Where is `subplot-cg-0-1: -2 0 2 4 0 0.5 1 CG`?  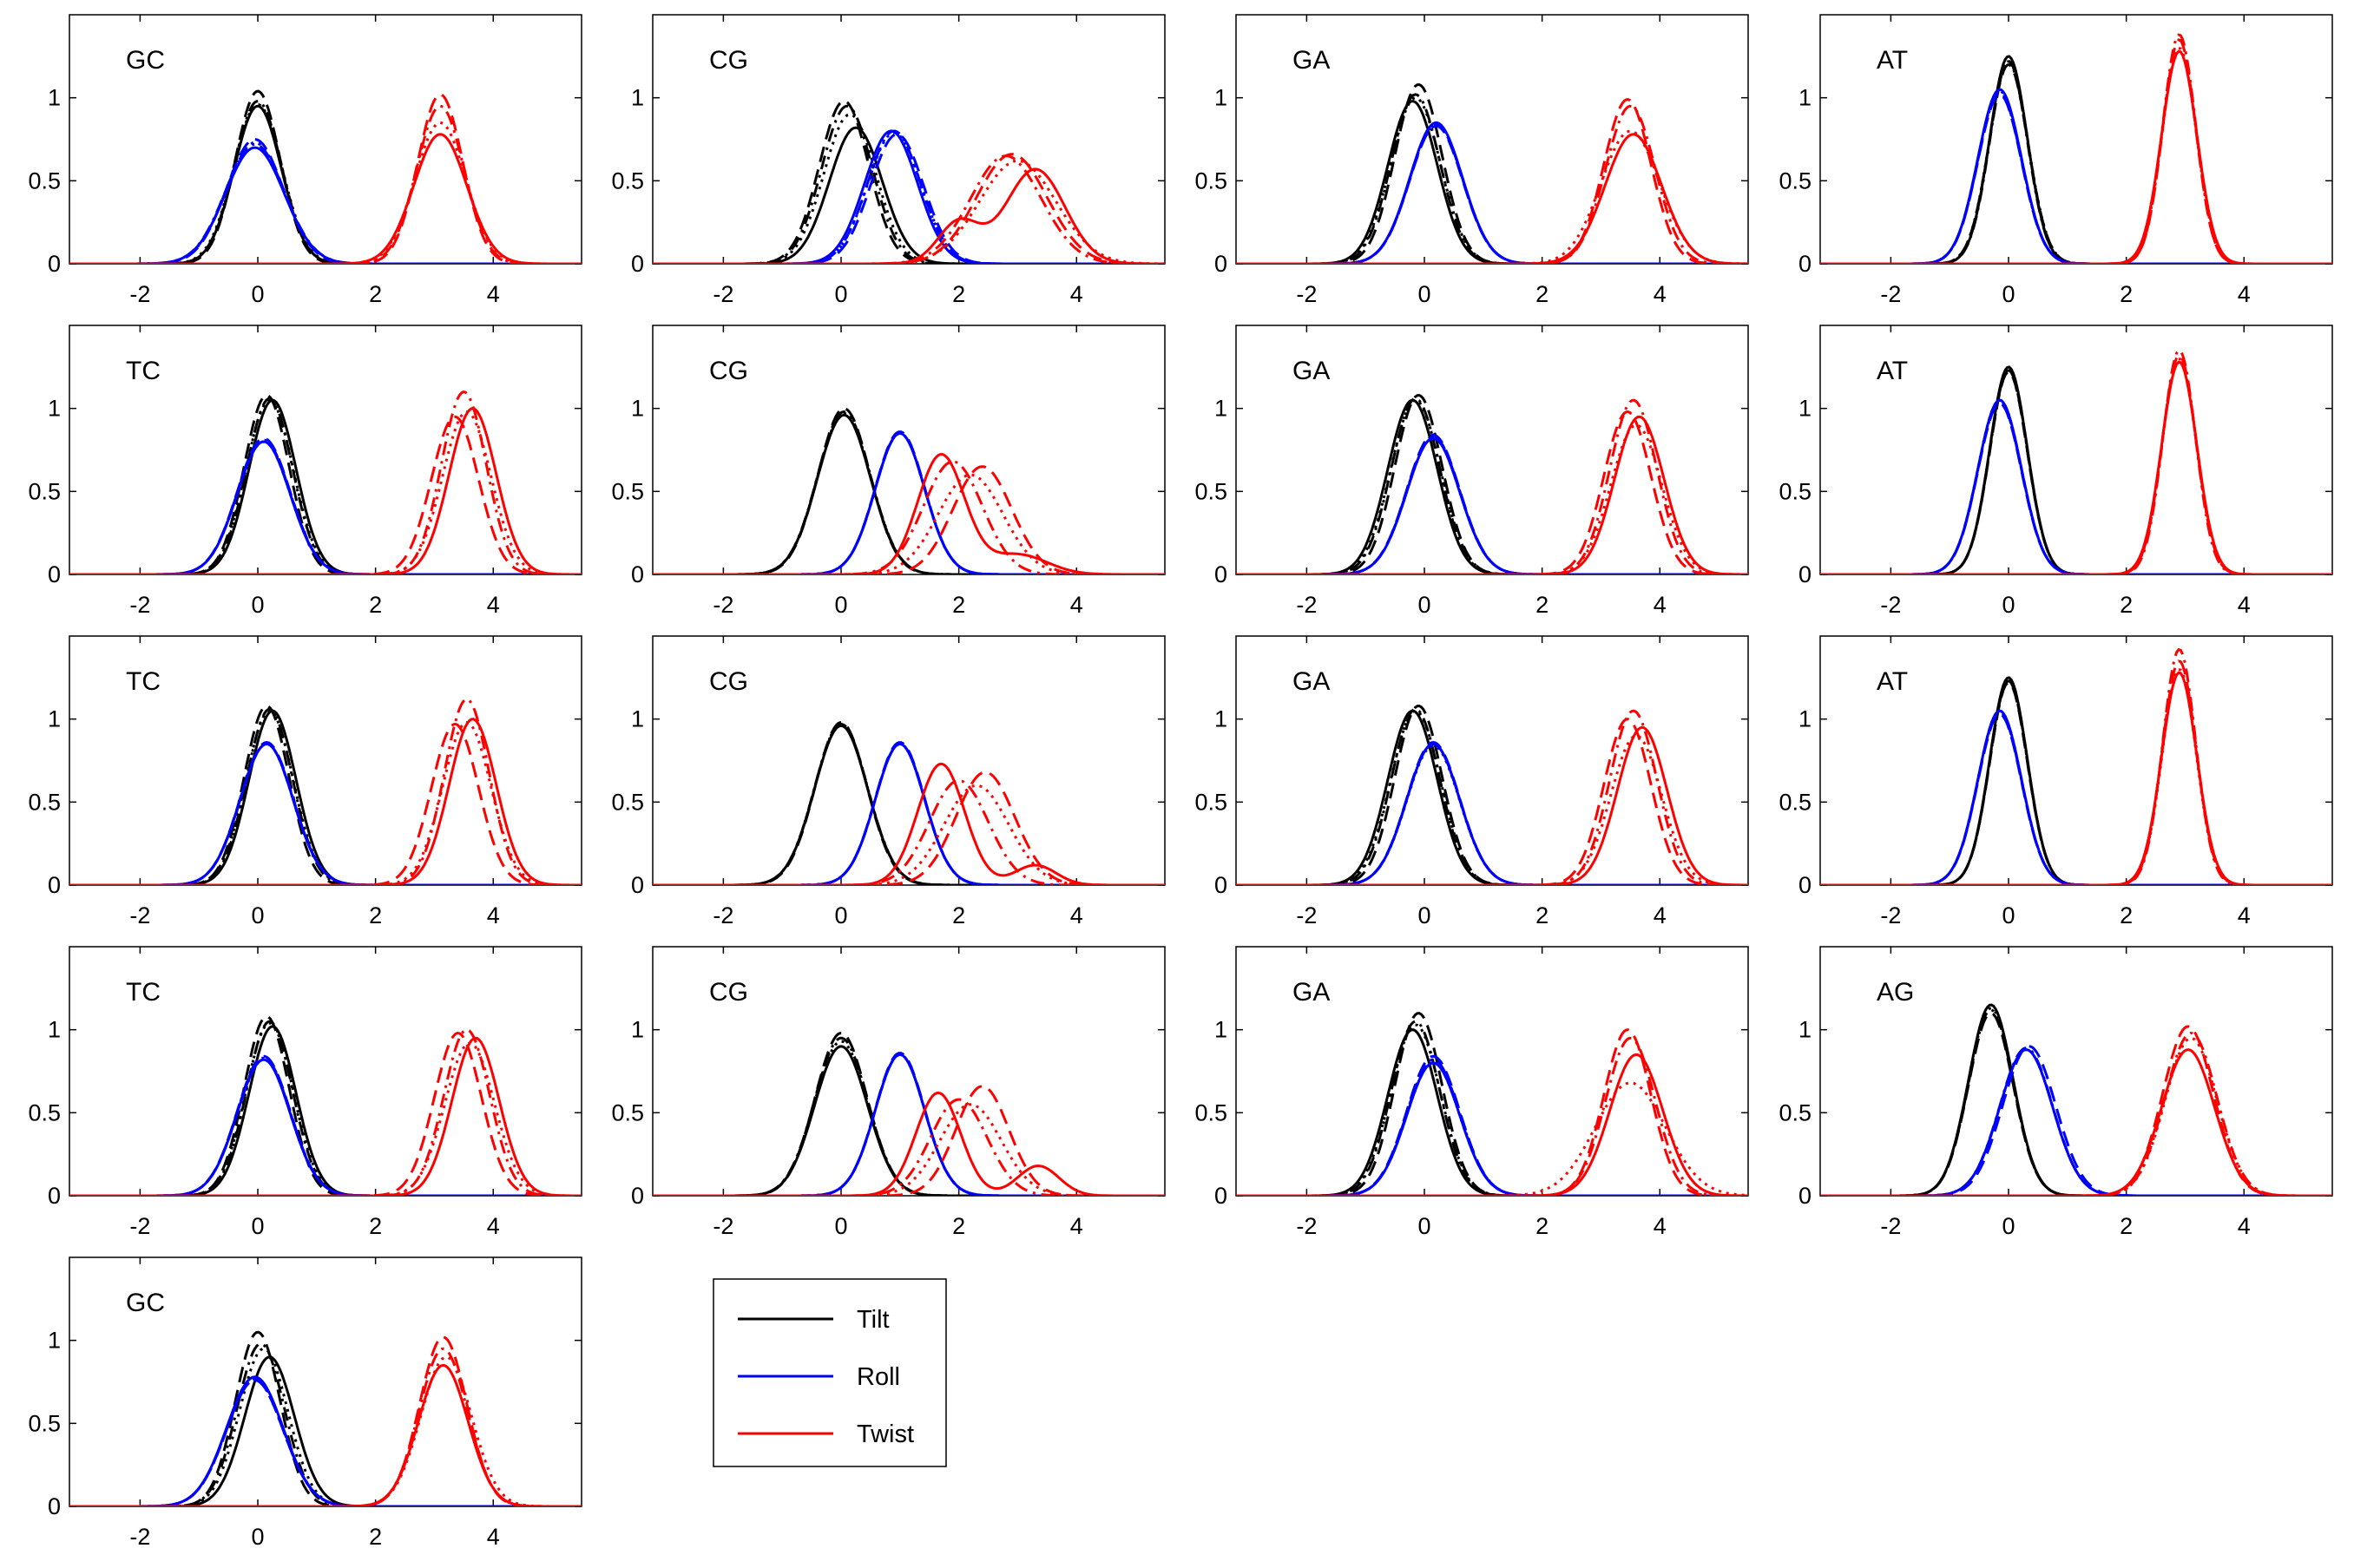 subplot-cg-0-1: -2 0 2 4 0 0.5 1 CG is located at coordinates (889, 160).